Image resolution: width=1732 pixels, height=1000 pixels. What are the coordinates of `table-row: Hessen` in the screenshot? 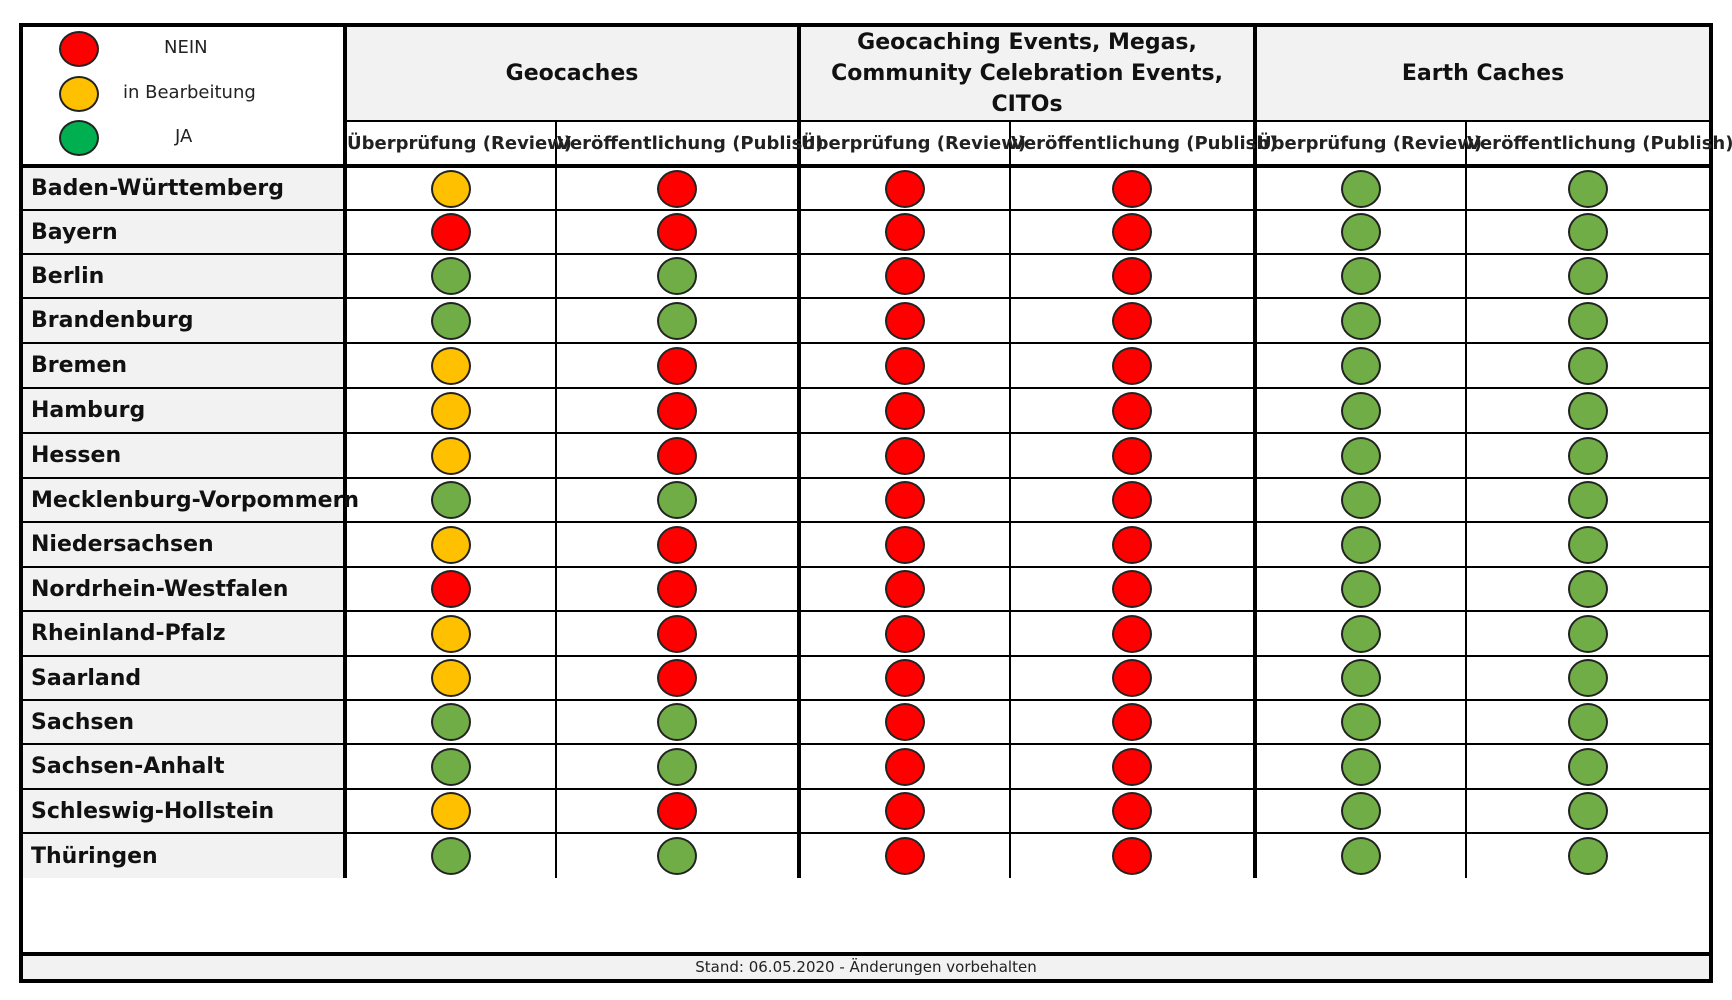 It's located at (866, 456).